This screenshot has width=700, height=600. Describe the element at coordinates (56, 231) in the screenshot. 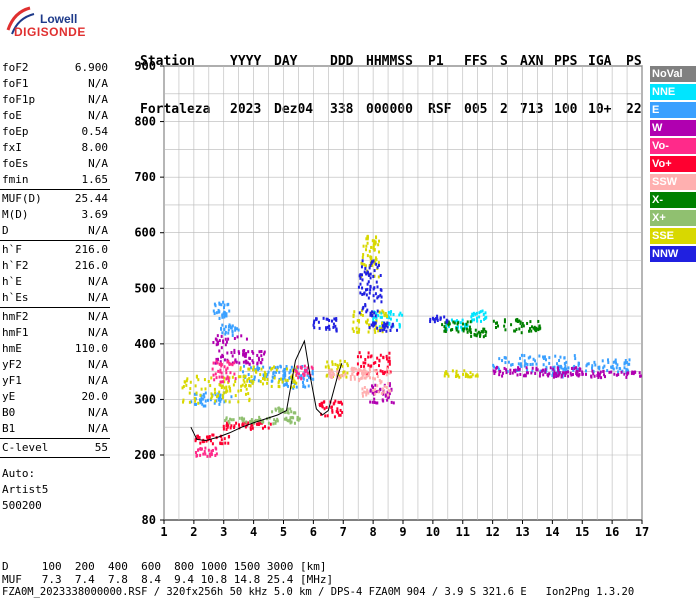

I see `param-row: D N/A` at that location.